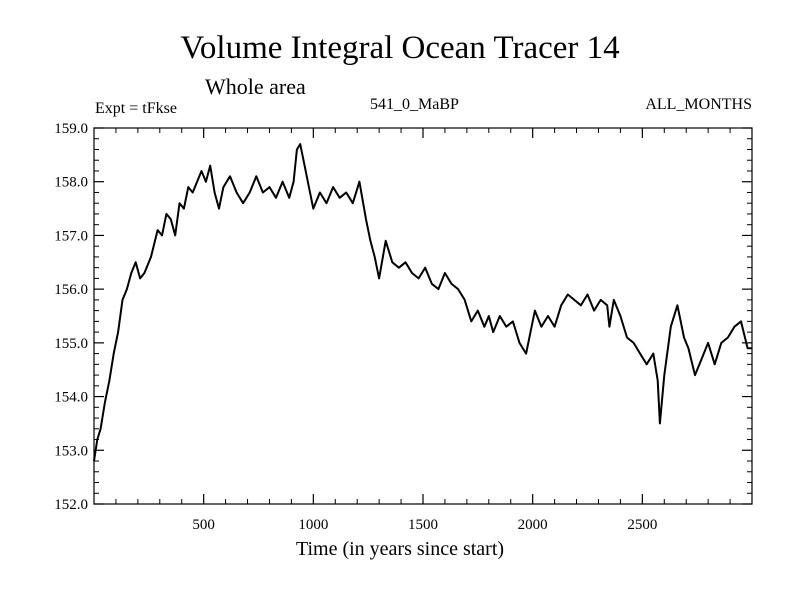 This screenshot has width=800, height=600. Describe the element at coordinates (533, 525) in the screenshot. I see `x-tick-label: 2000` at that location.